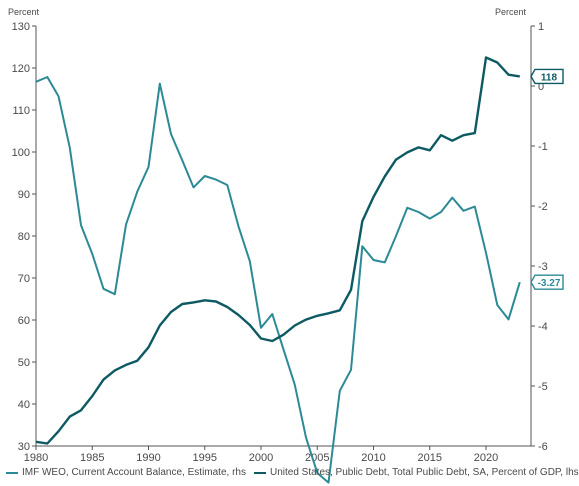 This screenshot has width=579, height=486. What do you see at coordinates (24, 363) in the screenshot?
I see `left-tick-label: 50` at bounding box center [24, 363].